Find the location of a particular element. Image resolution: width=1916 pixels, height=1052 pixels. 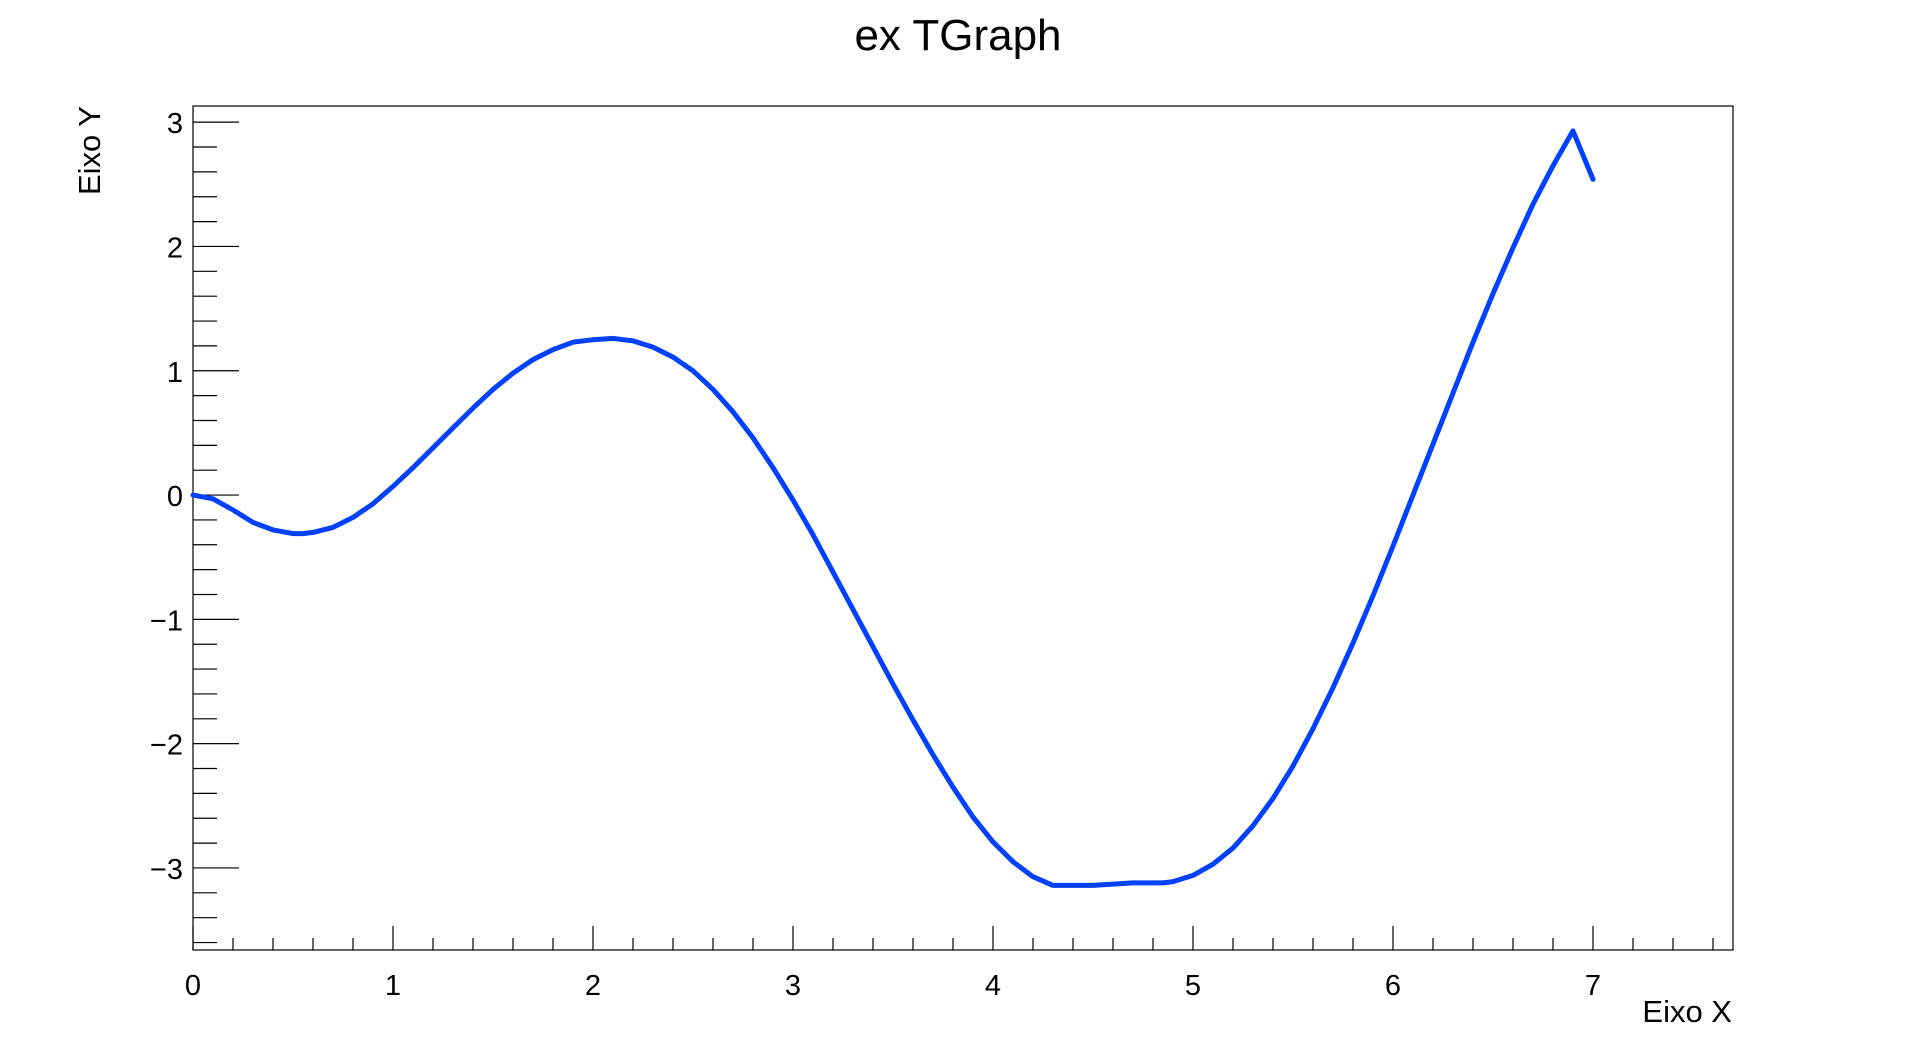

y-tick-label: −3 is located at coordinates (166, 870).